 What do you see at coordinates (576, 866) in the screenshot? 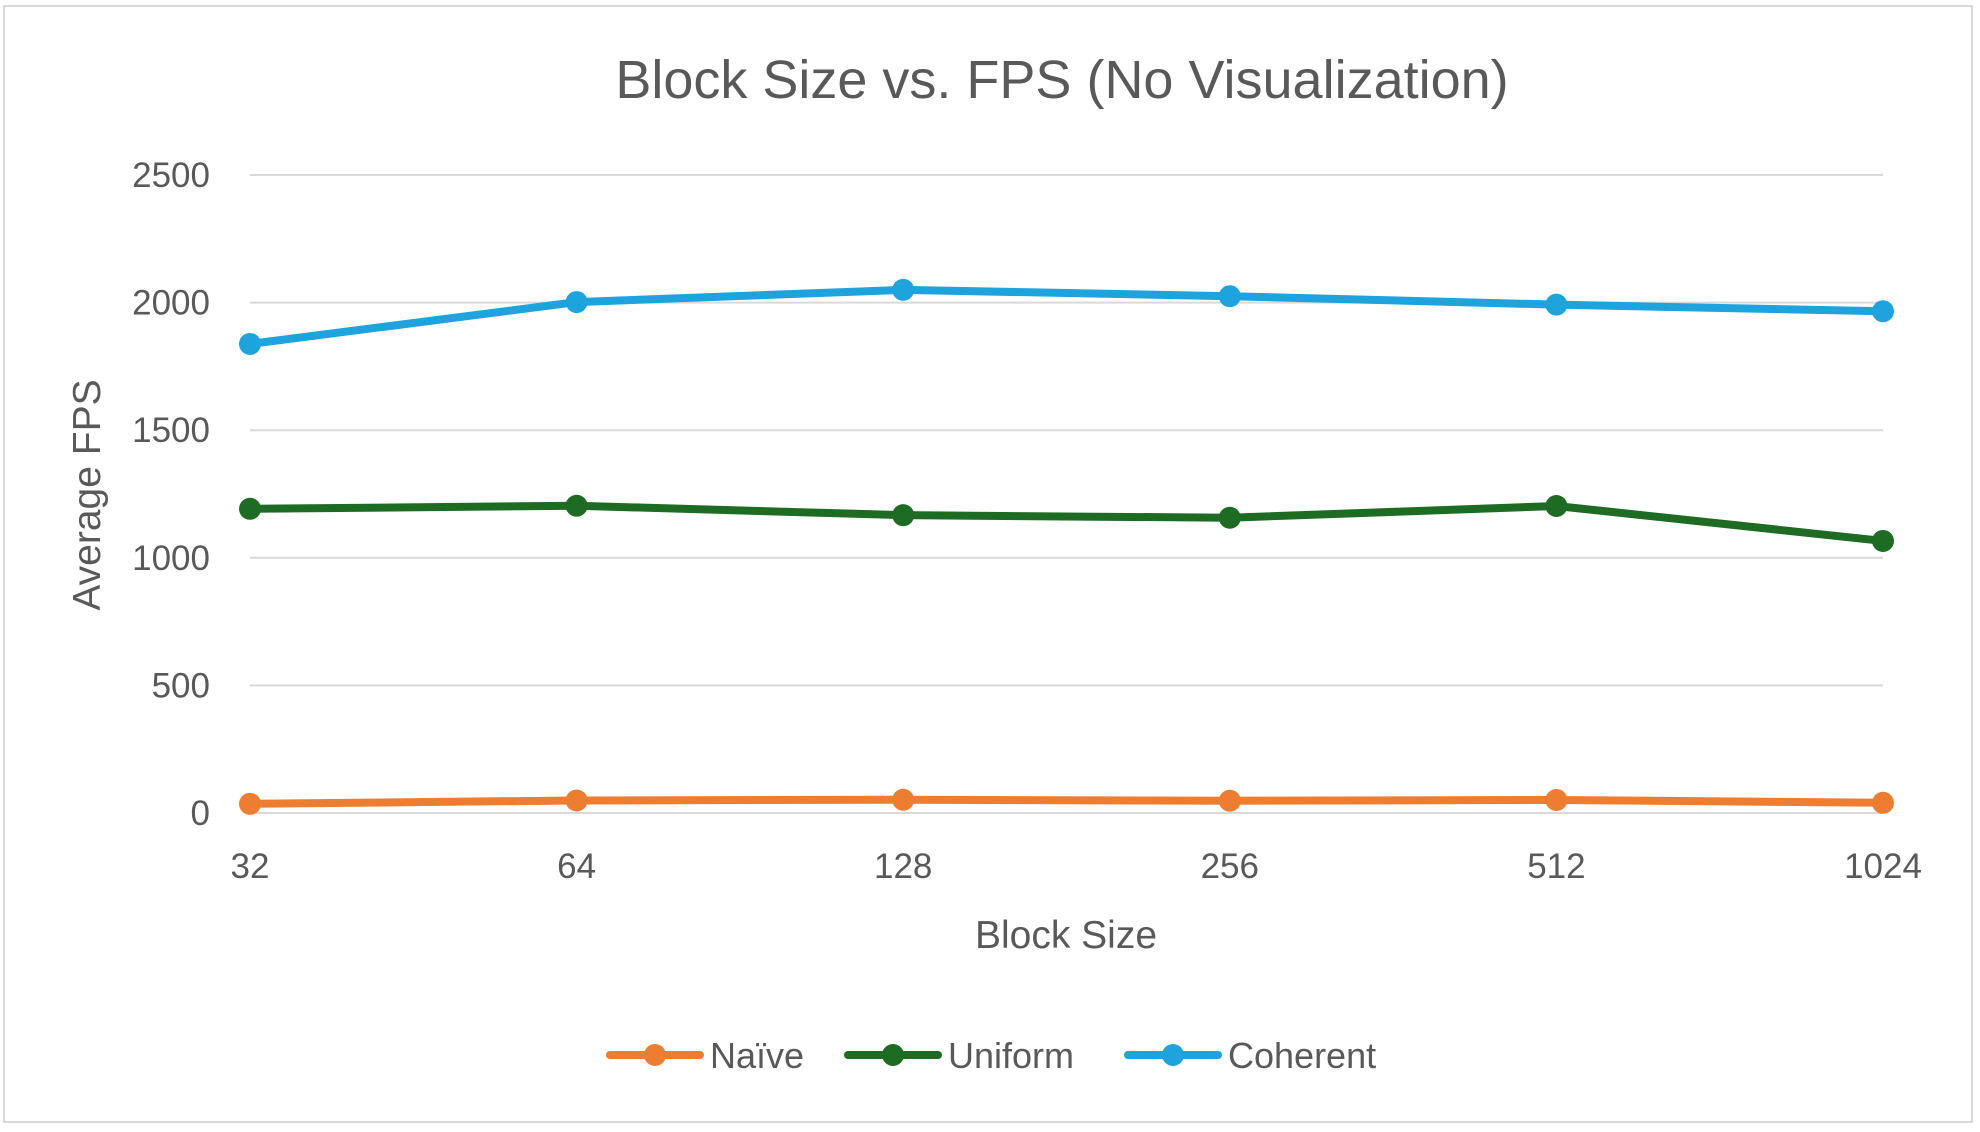
I see `x-tick-label: 64` at bounding box center [576, 866].